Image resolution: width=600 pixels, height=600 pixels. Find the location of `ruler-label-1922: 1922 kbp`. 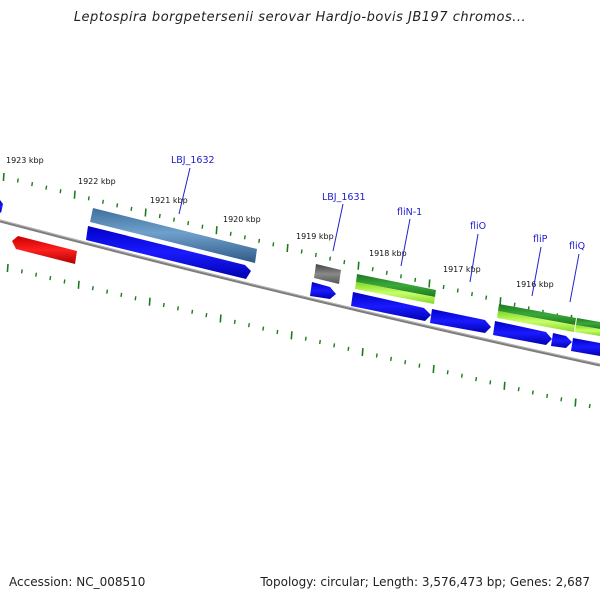

ruler-label-1922: 1922 kbp is located at coordinates (97, 181).